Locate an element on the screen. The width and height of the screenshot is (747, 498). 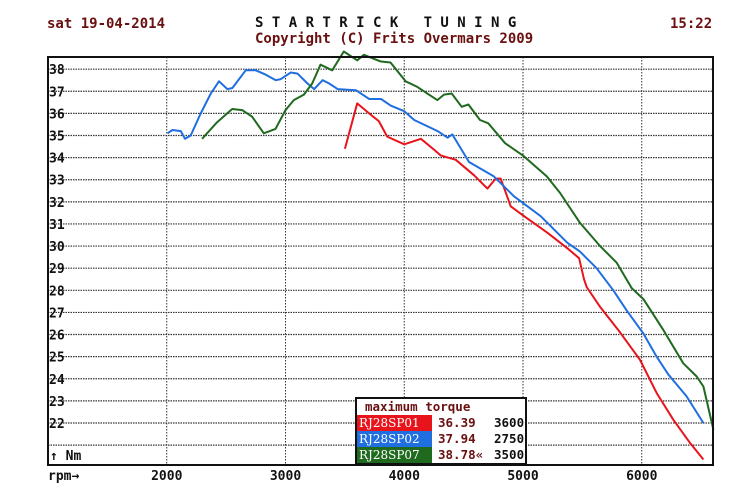
legend-max-torque: 37.94 is located at coordinates (457, 438).